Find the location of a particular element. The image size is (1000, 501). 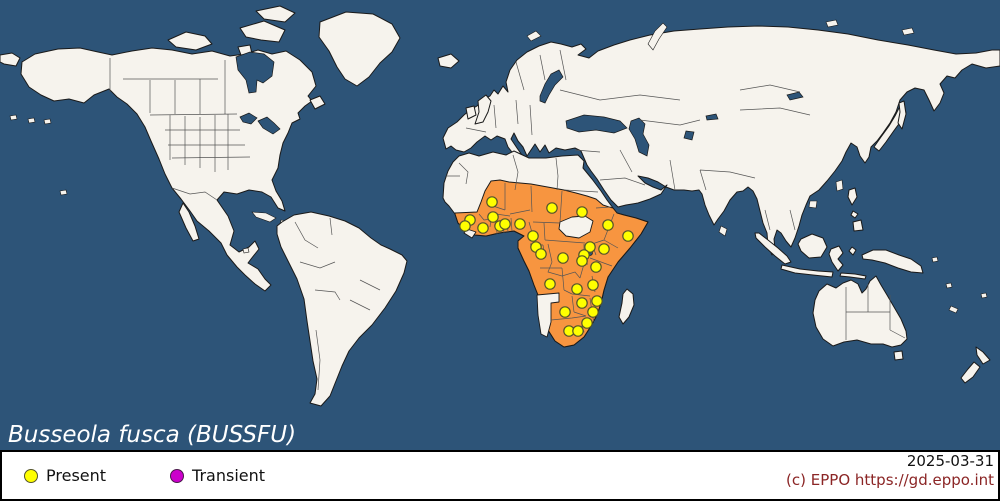

landmass-sakhalin is located at coordinates (902, 115).